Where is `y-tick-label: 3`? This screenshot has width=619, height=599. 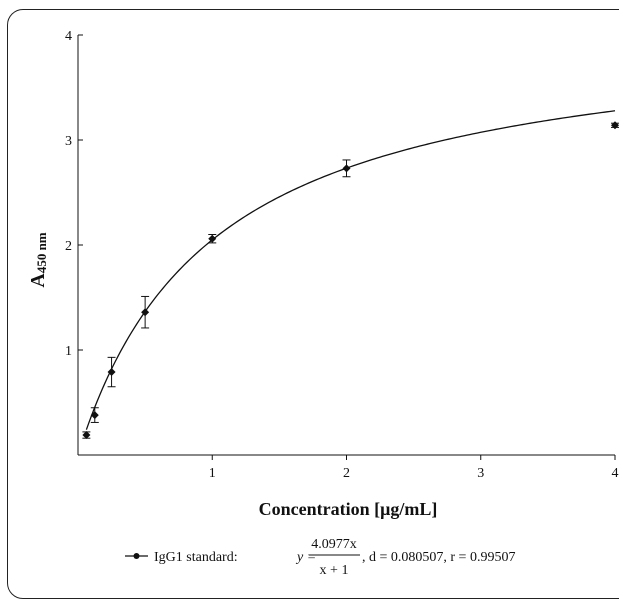
y-tick-label: 3 is located at coordinates (68, 141).